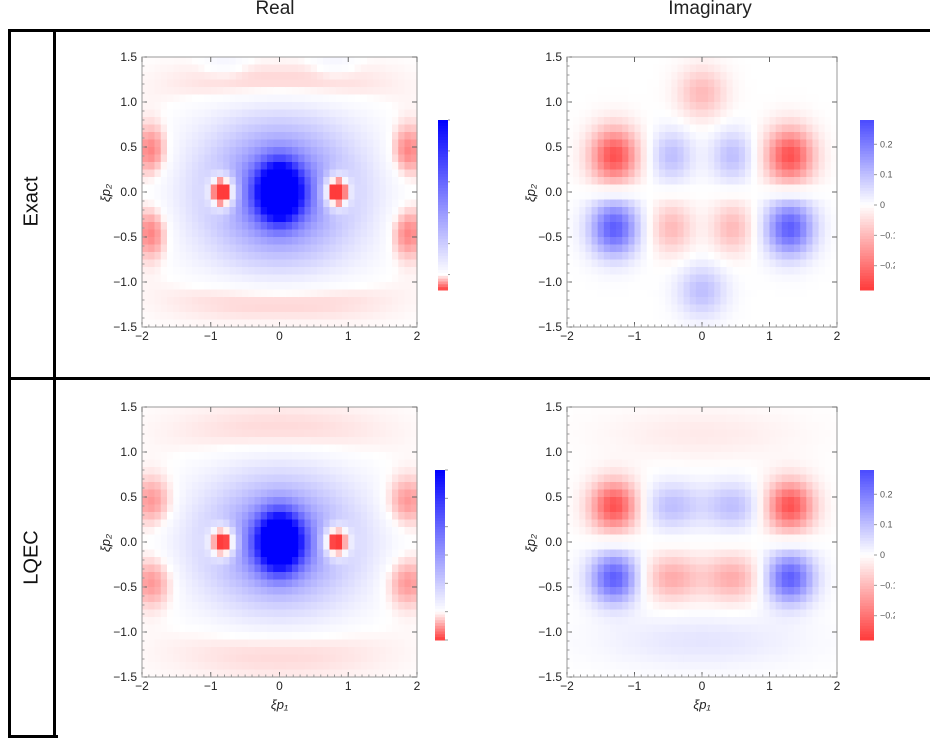 The width and height of the screenshot is (930, 738). Describe the element at coordinates (567, 336) in the screenshot. I see `x-tick-label: −2` at that location.